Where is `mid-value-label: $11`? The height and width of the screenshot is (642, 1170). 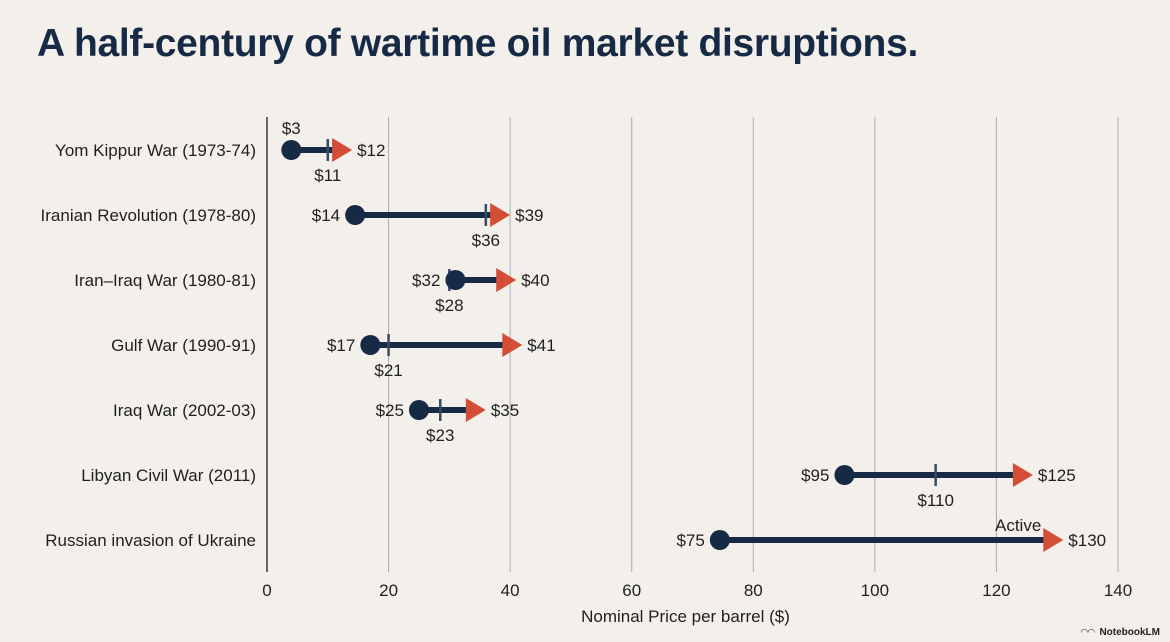
mid-value-label: $11 is located at coordinates (327, 175).